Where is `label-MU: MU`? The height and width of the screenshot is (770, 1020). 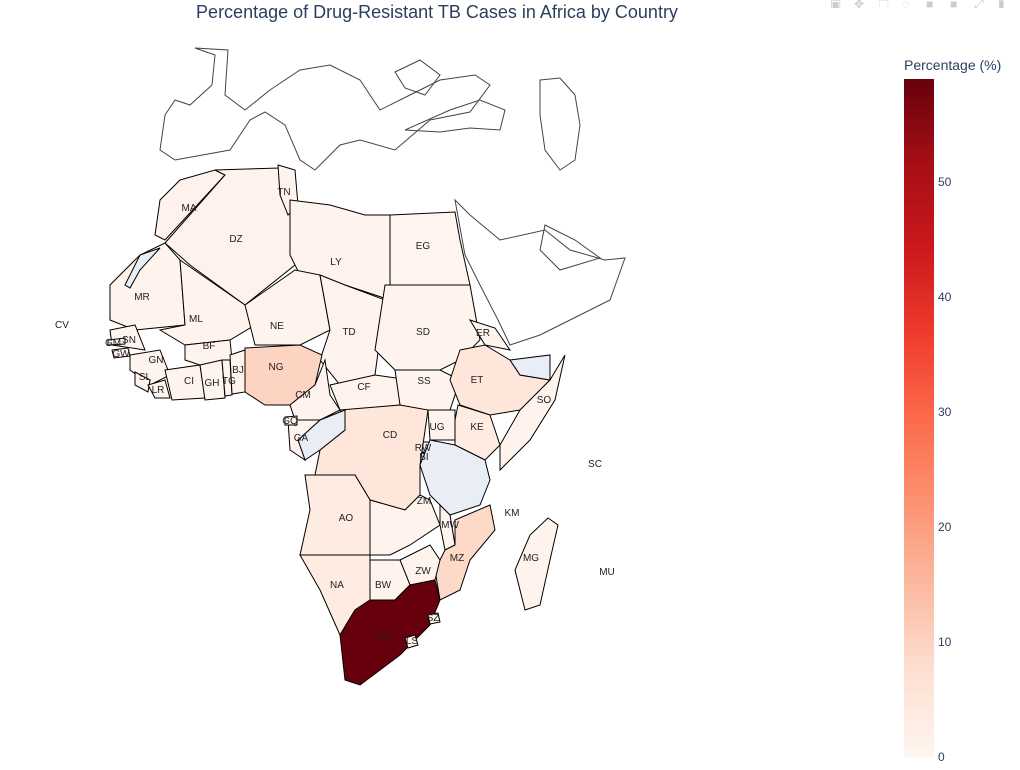 label-MU: MU is located at coordinates (607, 572).